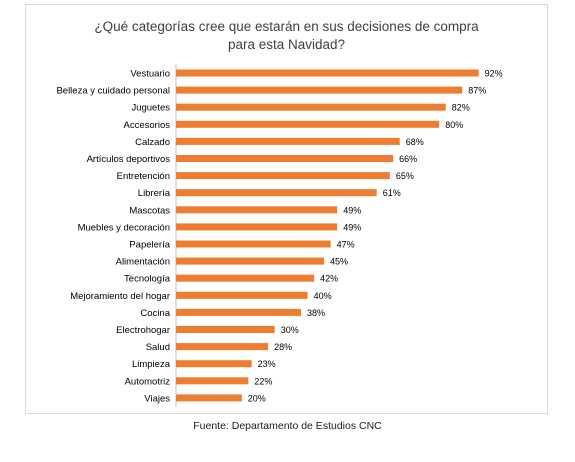  Describe the element at coordinates (346, 245) in the screenshot. I see `data-label: 47%` at that location.